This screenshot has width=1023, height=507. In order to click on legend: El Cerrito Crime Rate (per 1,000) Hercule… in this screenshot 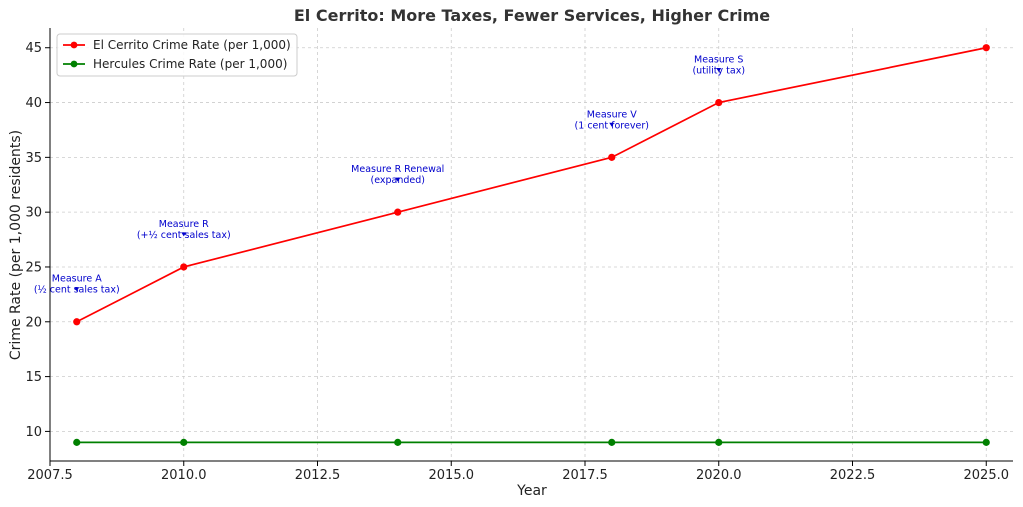, I will do `click(177, 55)`.